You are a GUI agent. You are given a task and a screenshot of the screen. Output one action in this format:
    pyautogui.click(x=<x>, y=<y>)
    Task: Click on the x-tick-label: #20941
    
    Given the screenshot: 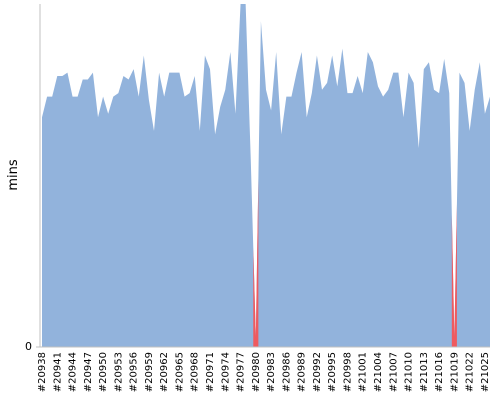 What is the action you would take?
    pyautogui.click(x=57, y=372)
    